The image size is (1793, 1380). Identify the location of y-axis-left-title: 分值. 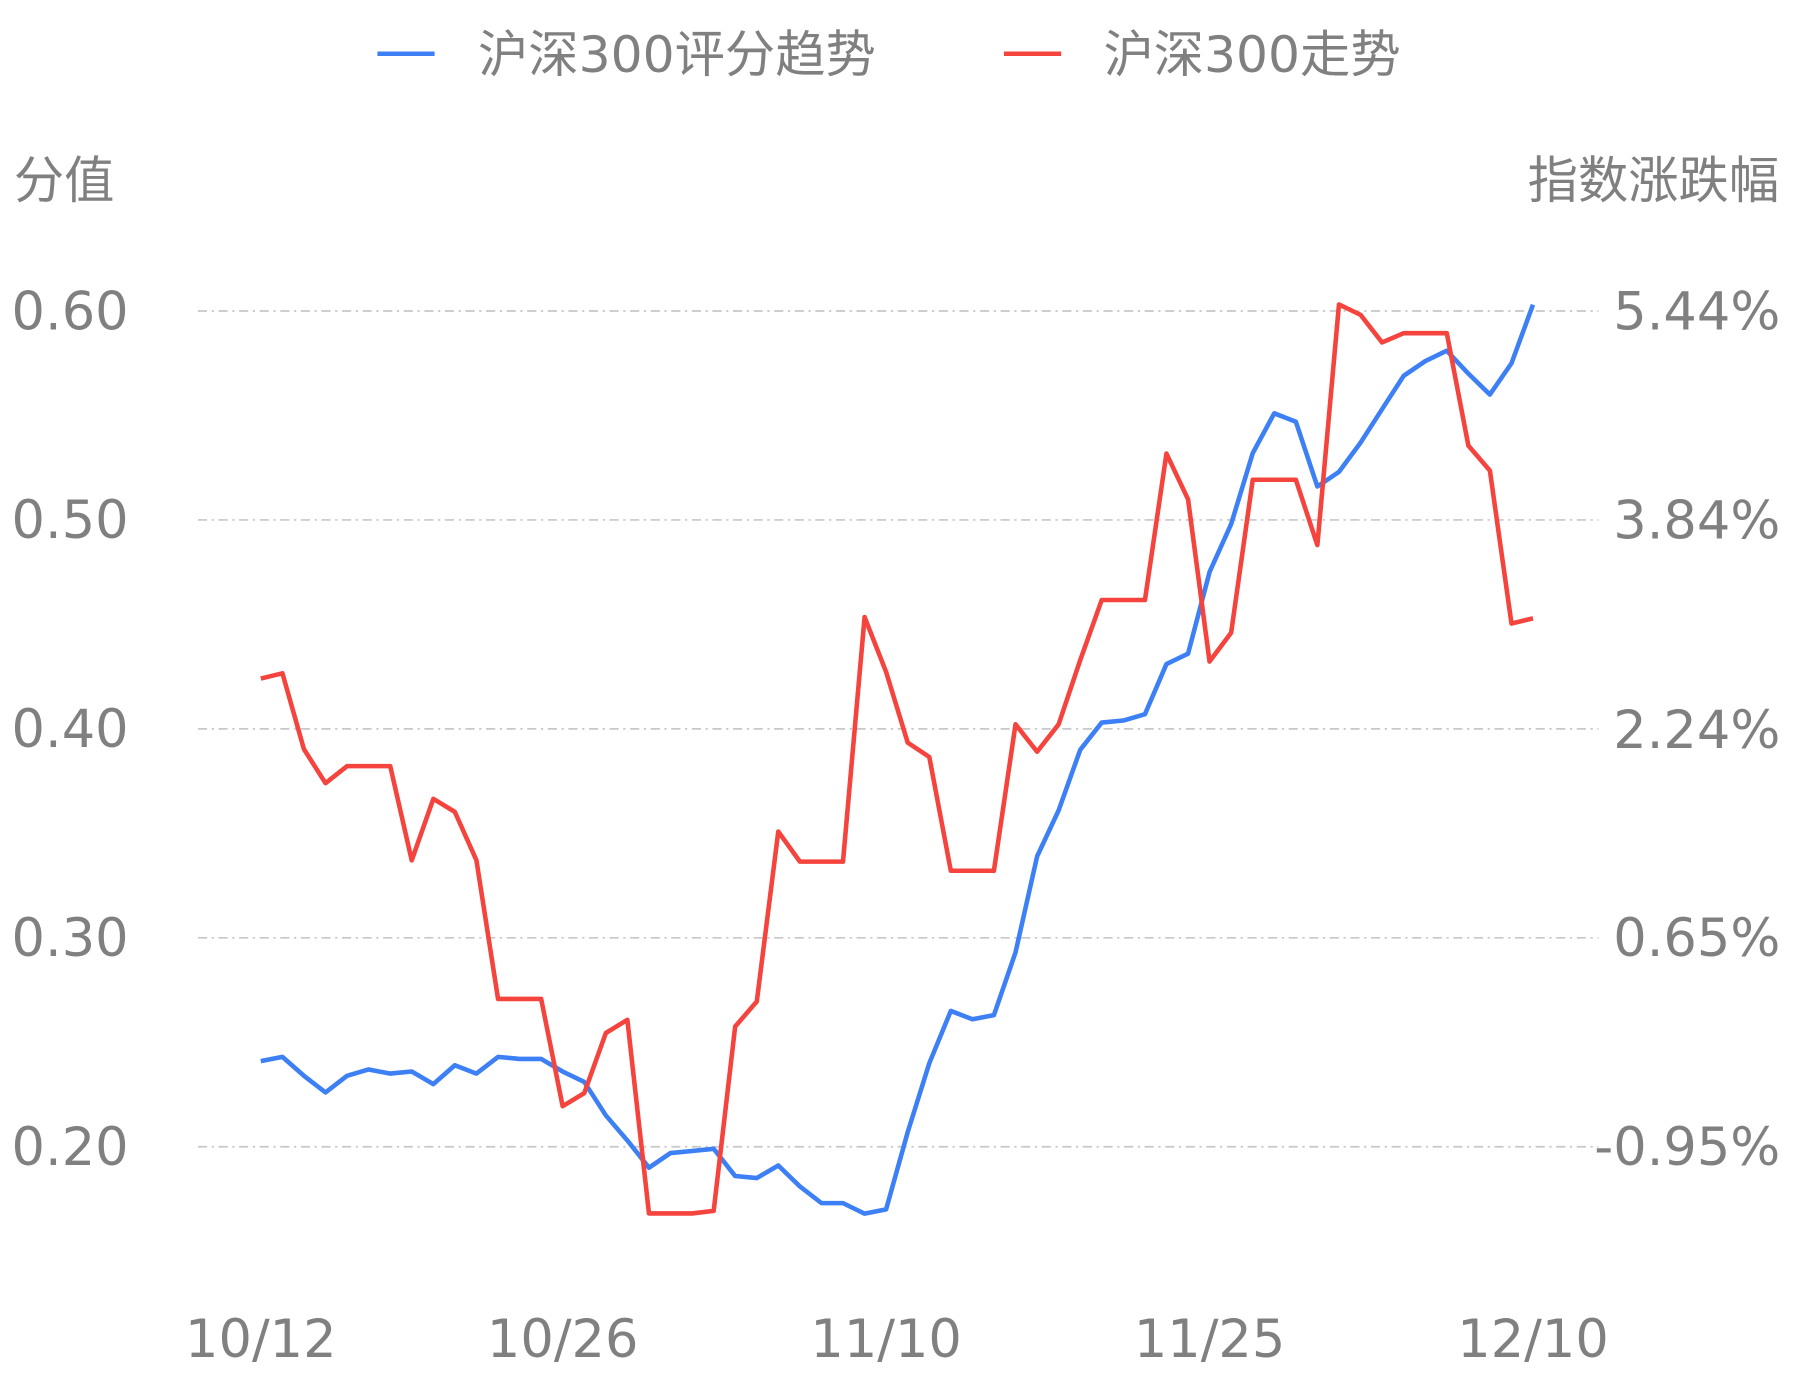
(64, 180).